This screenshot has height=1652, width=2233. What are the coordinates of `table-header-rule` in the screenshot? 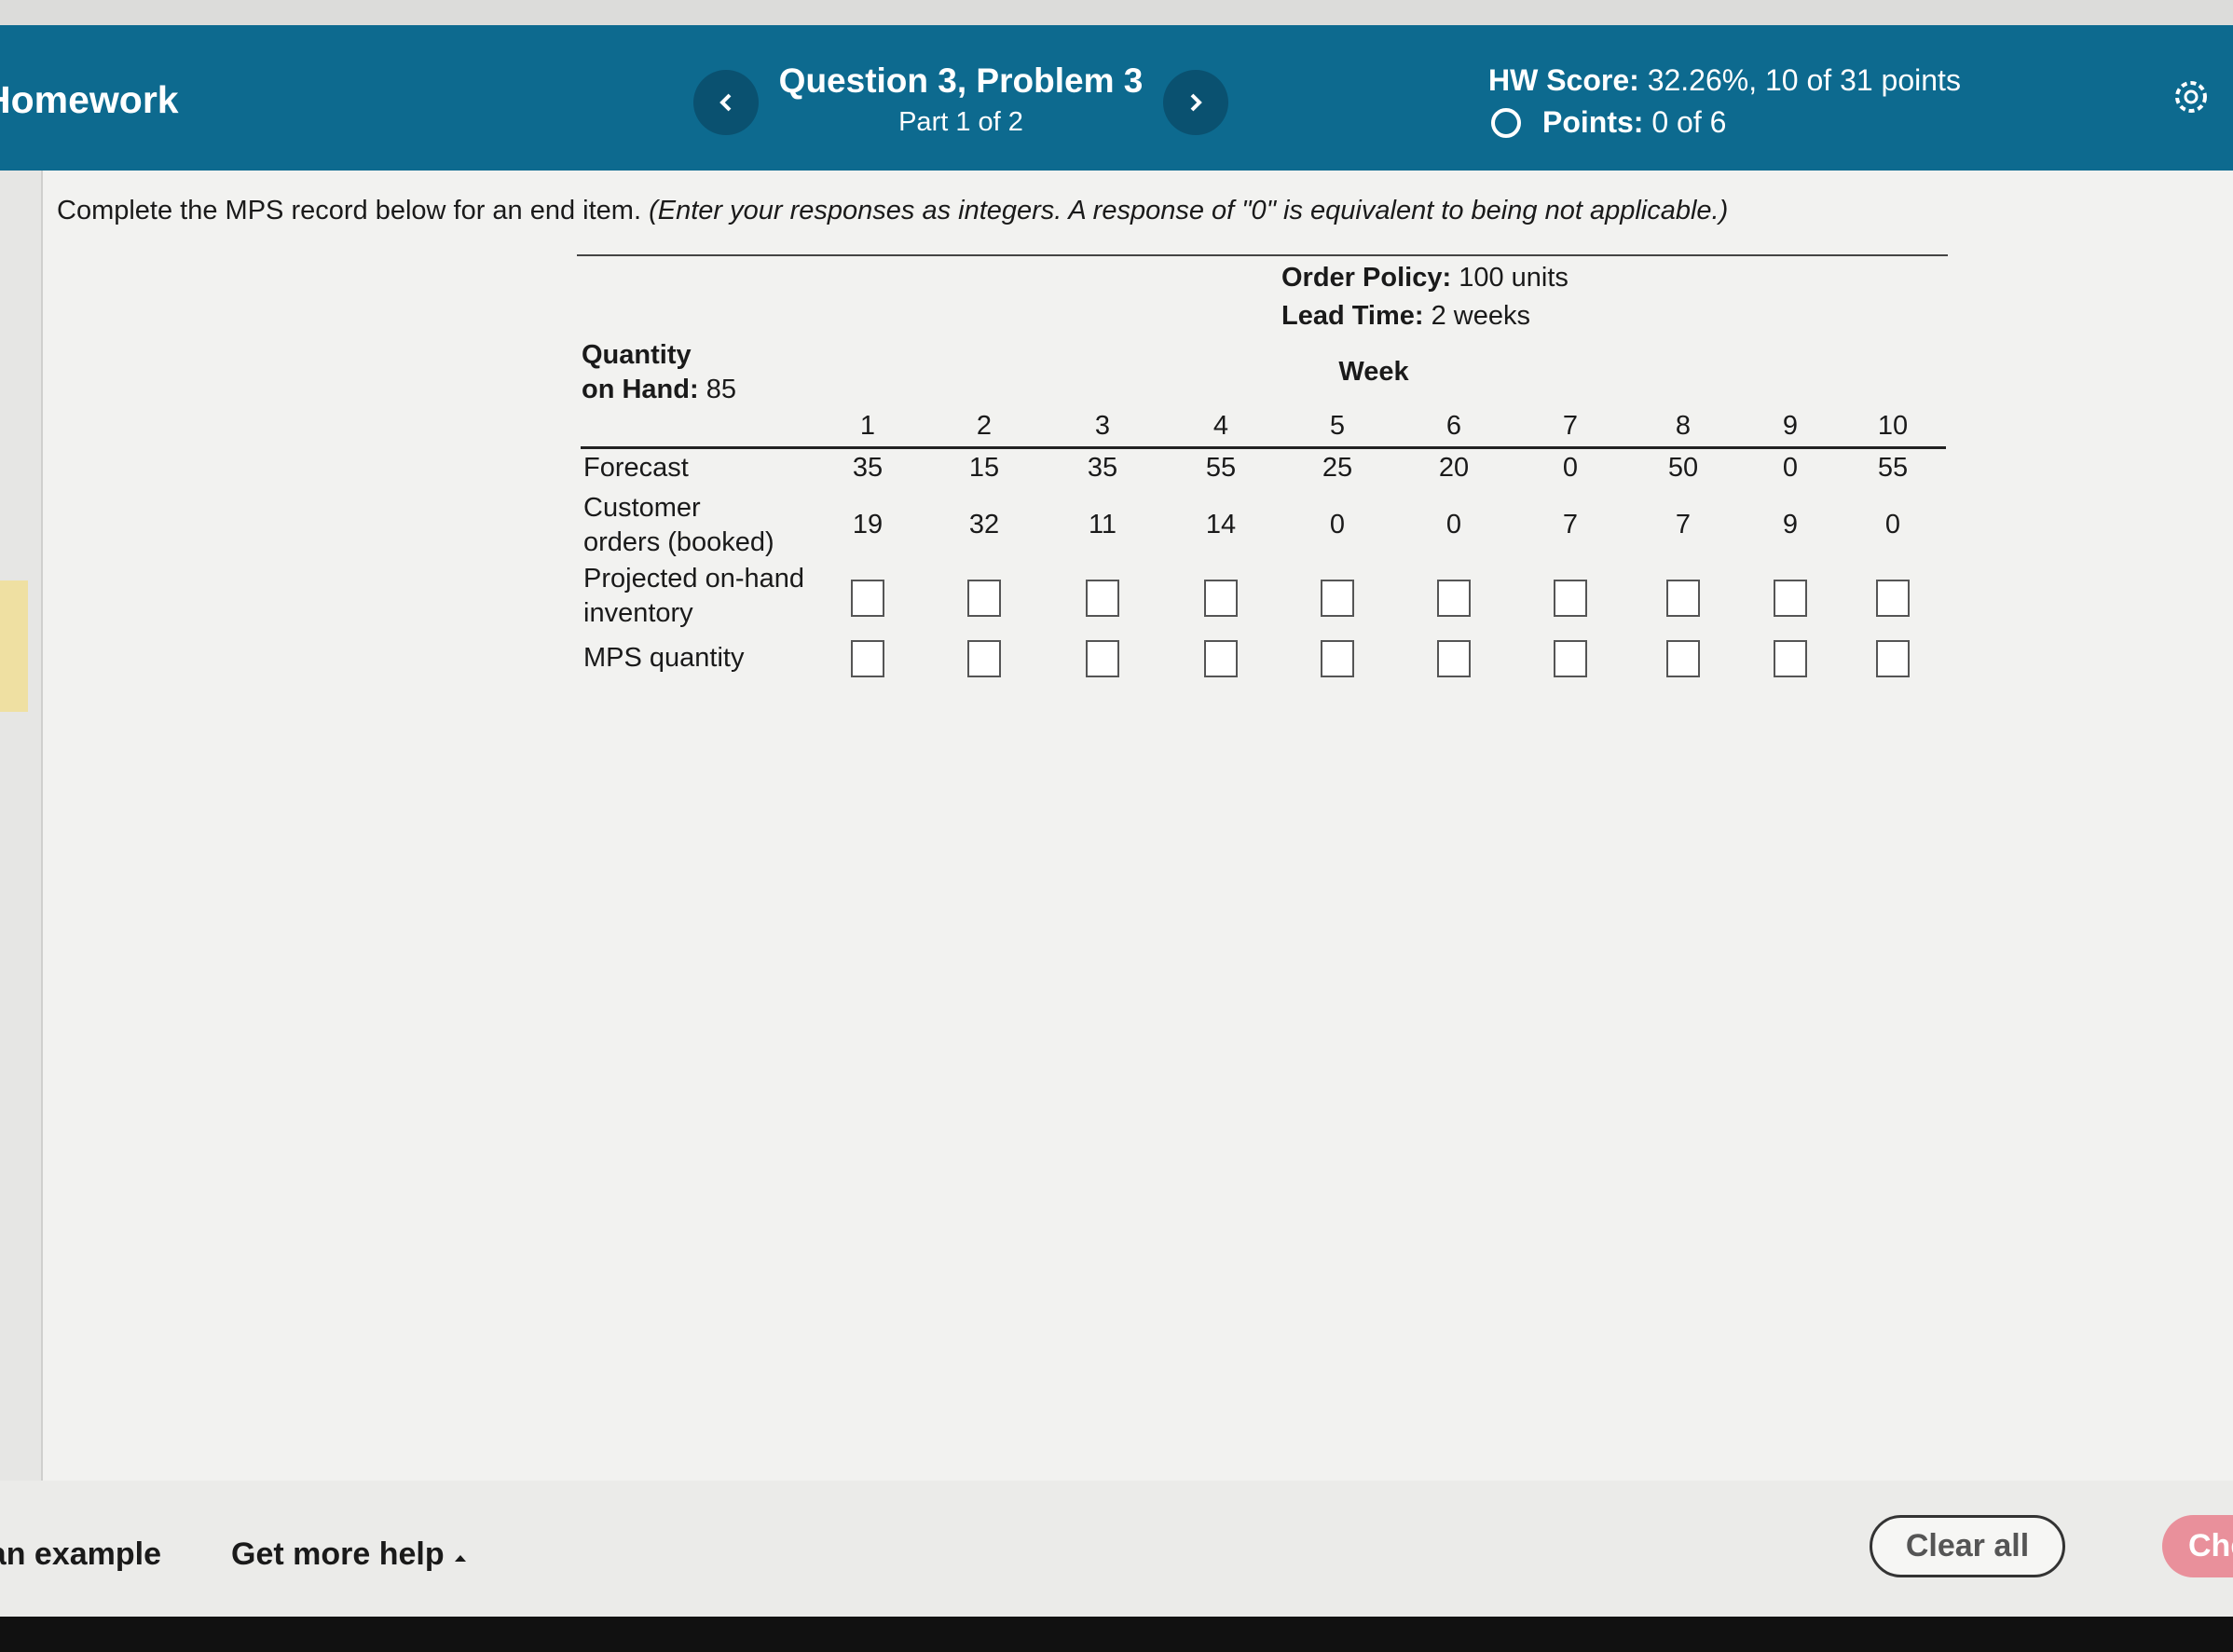 It's located at (1263, 447).